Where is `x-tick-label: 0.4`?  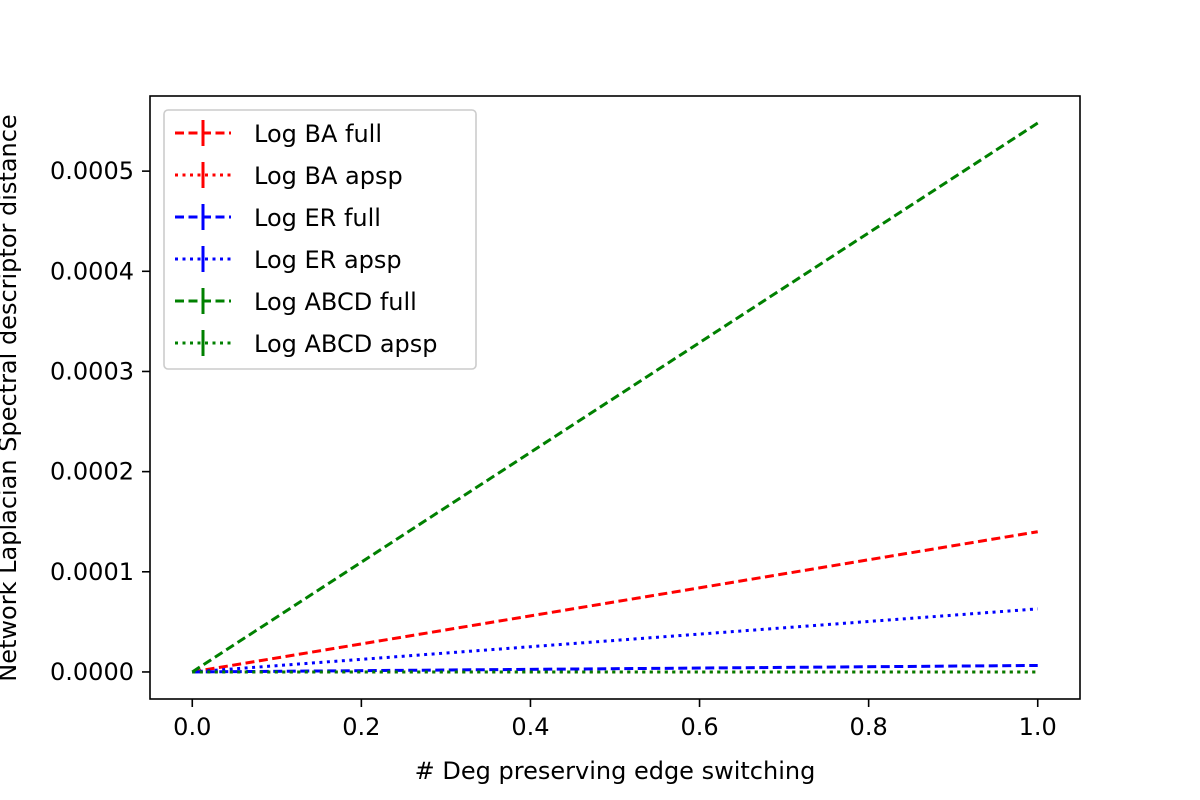
x-tick-label: 0.4 is located at coordinates (530, 727).